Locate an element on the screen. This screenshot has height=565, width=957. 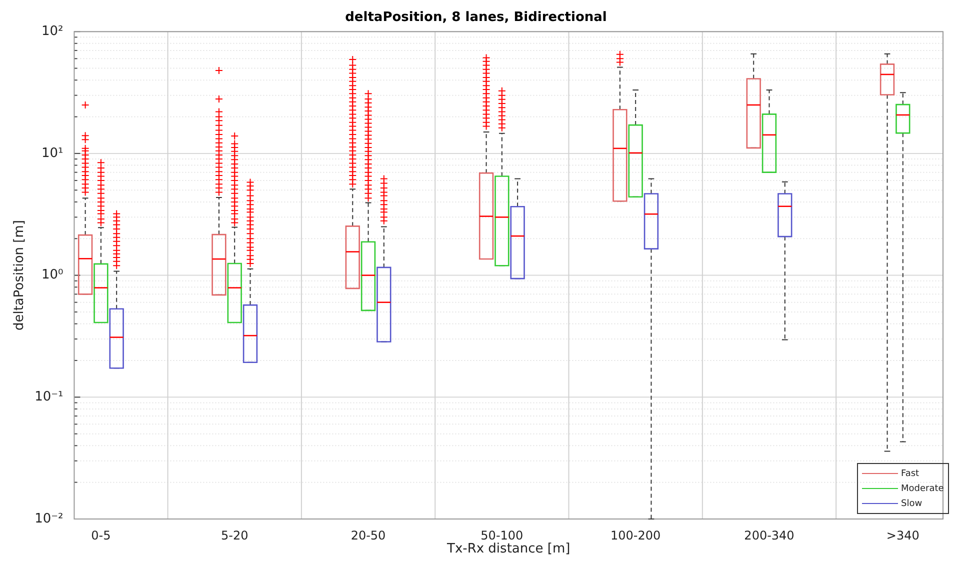
x-tick-label: >340 is located at coordinates (903, 535).